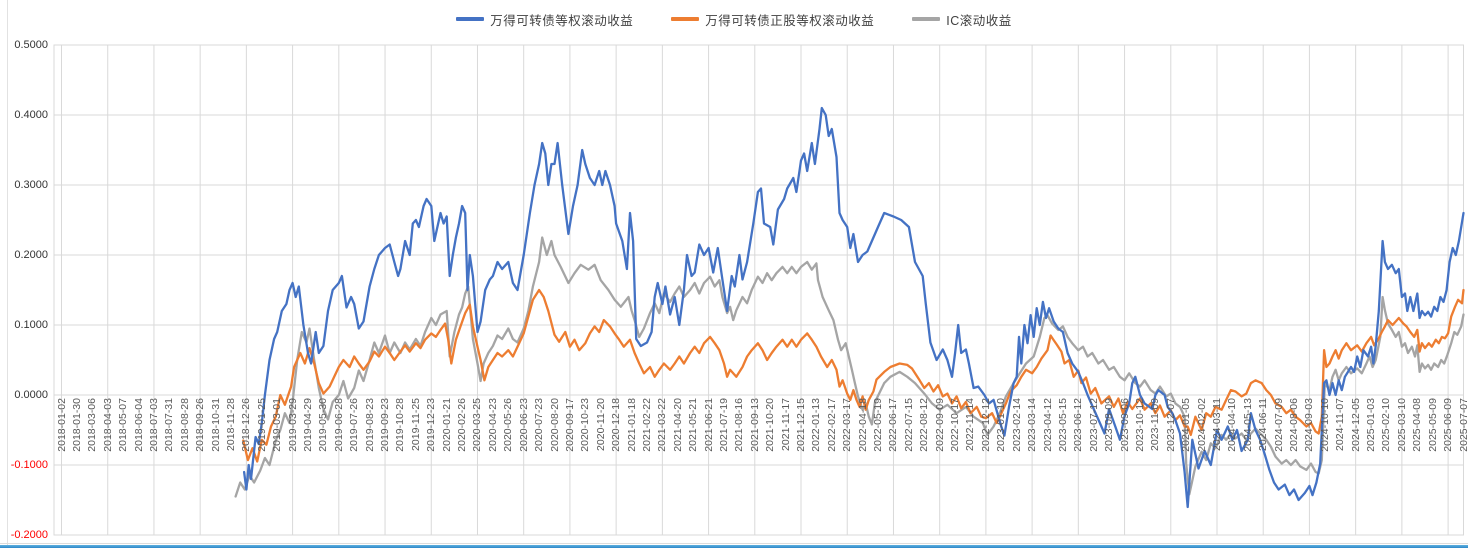 The width and height of the screenshot is (1468, 548). Describe the element at coordinates (1155, 424) in the screenshot. I see `x-tick-label: 2023-11-09` at that location.